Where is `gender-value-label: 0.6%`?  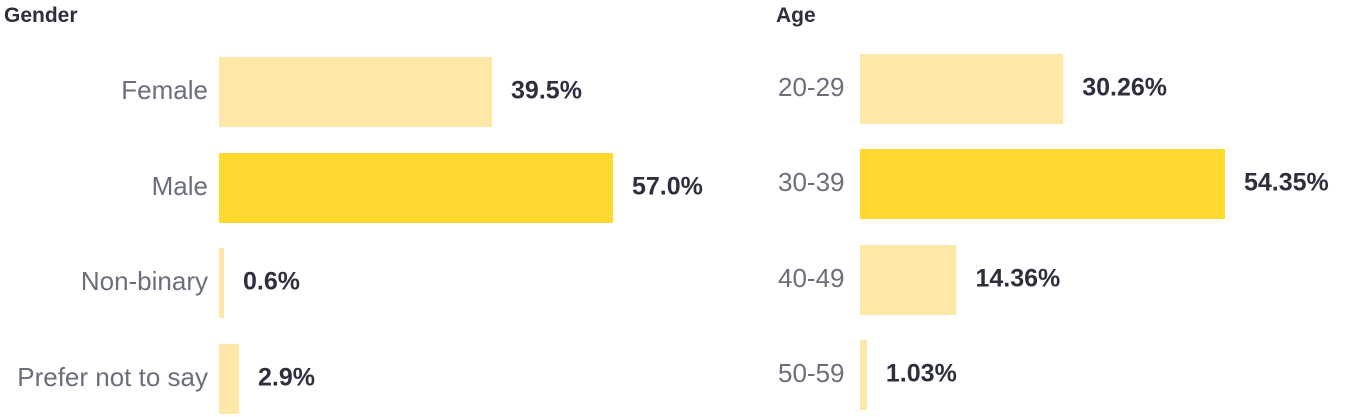 gender-value-label: 0.6% is located at coordinates (271, 282).